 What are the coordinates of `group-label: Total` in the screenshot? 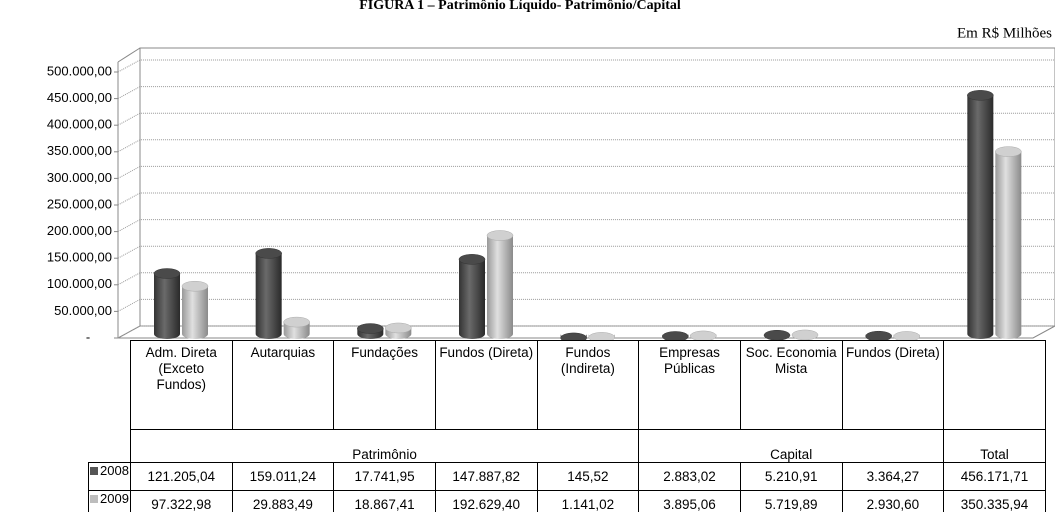 It's located at (994, 446).